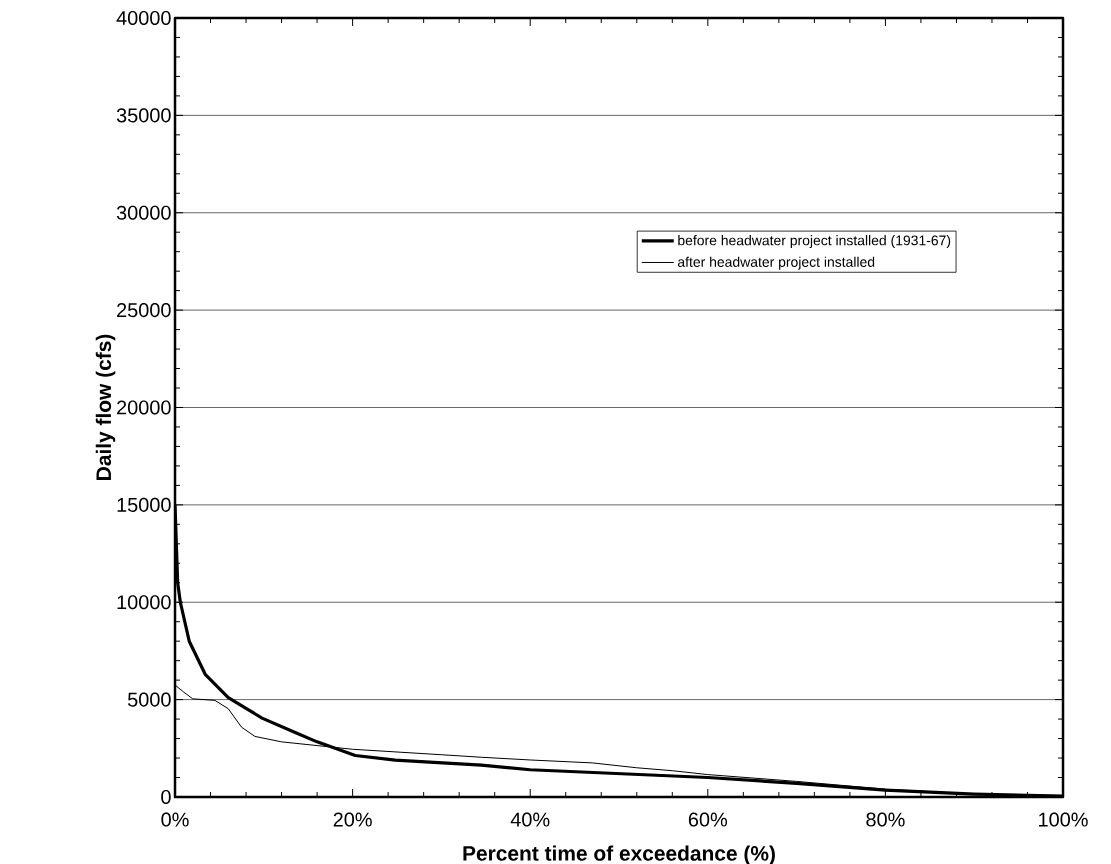  I want to click on y-tick-label: 35000, so click(143, 115).